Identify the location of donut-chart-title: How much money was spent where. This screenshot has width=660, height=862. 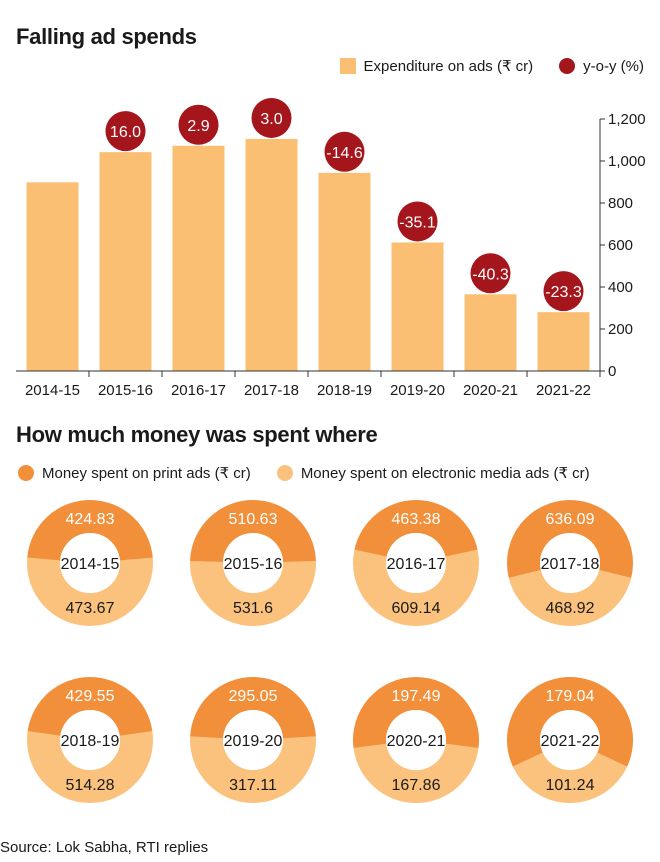
(197, 434).